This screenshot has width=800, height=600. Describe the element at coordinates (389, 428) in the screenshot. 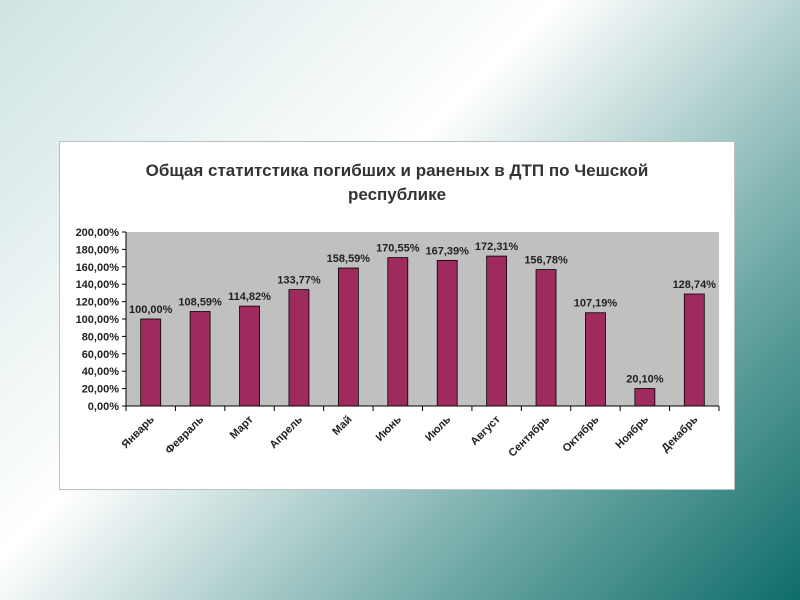

I see `category-label: Июнь` at that location.